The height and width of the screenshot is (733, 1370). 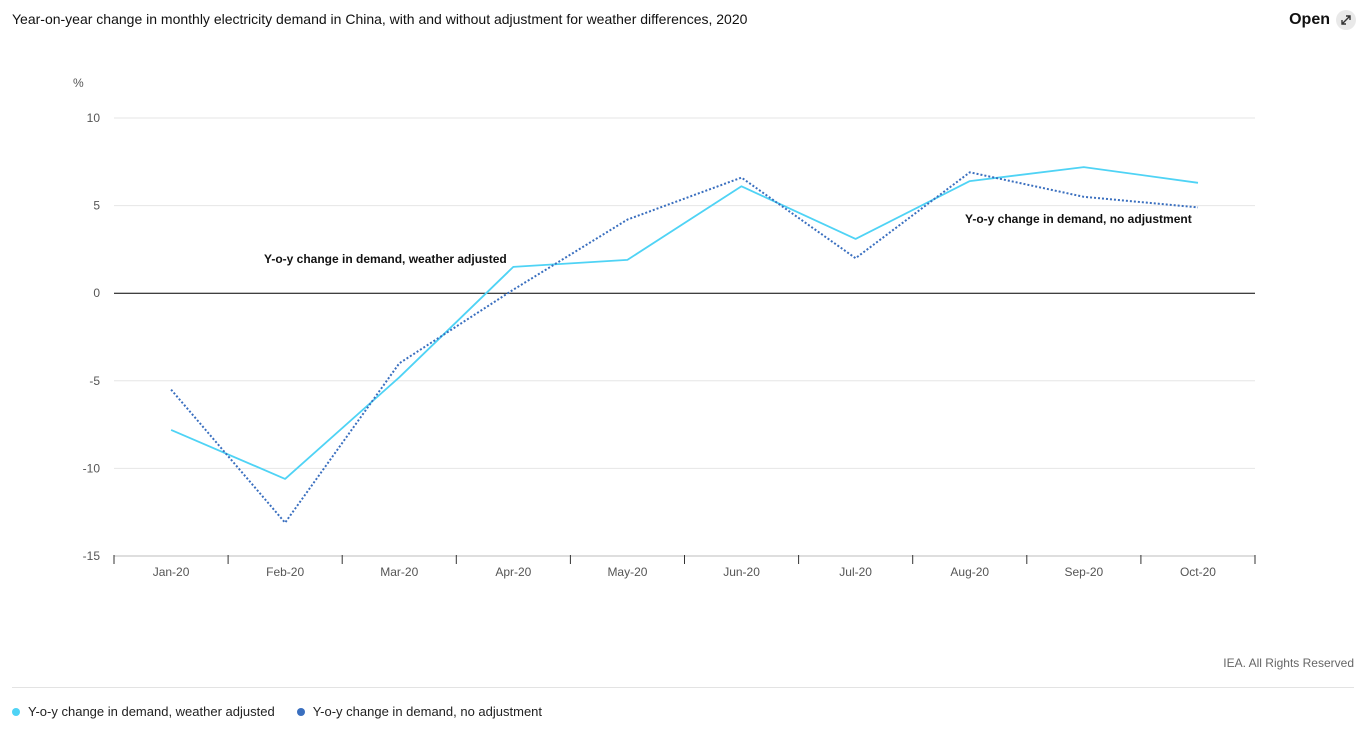 What do you see at coordinates (94, 118) in the screenshot?
I see `y-tick-label: 10` at bounding box center [94, 118].